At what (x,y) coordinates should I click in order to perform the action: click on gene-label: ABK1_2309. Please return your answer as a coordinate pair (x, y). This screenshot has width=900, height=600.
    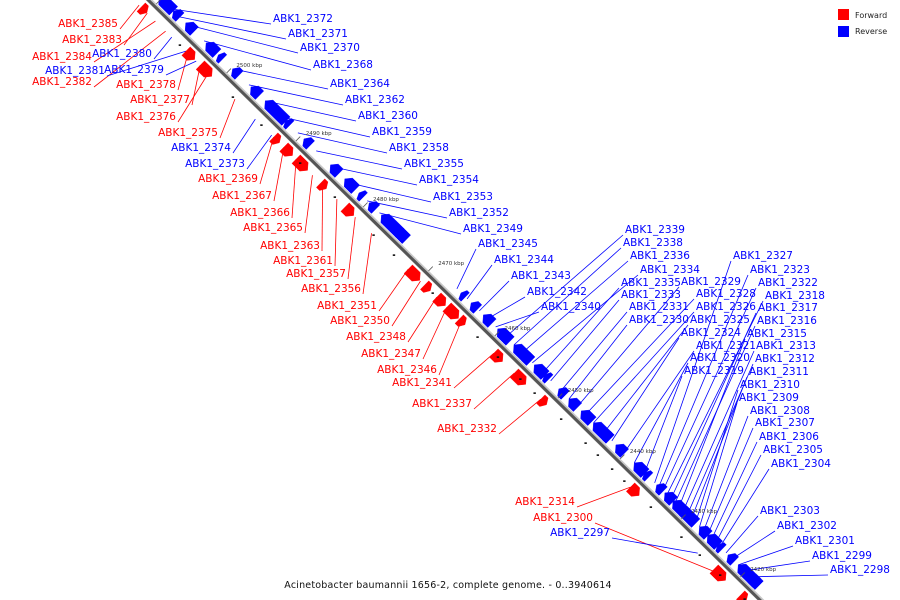
    Looking at the image, I should click on (769, 398).